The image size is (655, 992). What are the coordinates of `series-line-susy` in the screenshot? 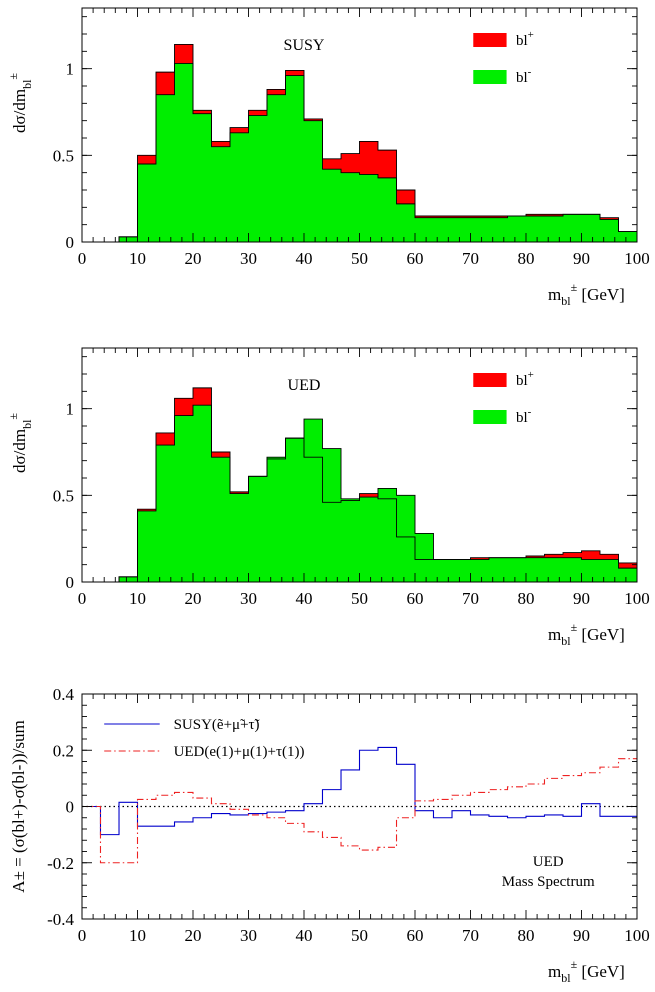 It's located at (359, 791).